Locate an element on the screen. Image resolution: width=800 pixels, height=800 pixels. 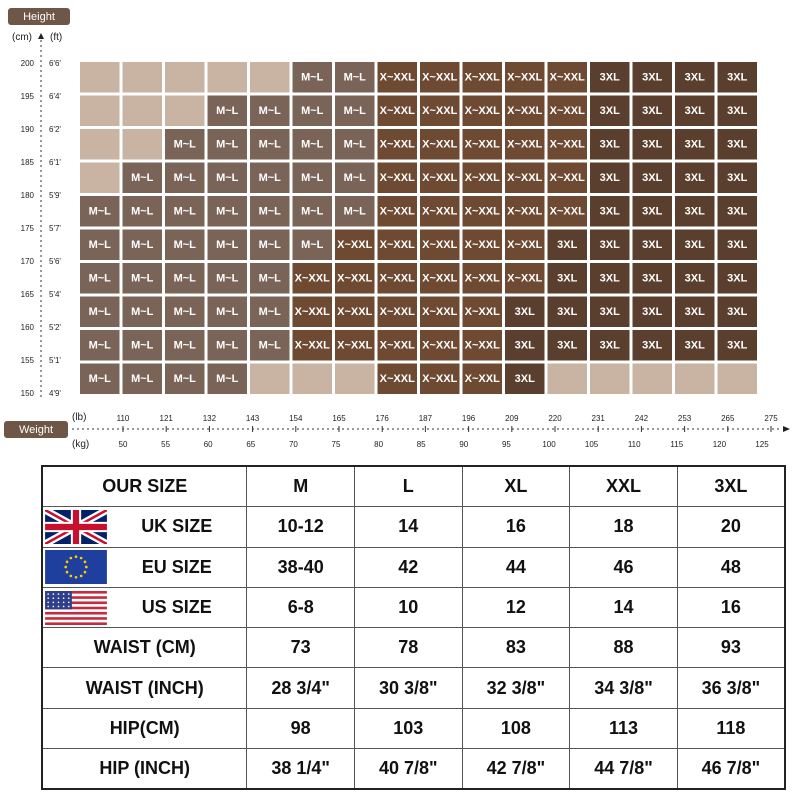
measurement-value-cell: 40 7/8" is located at coordinates (408, 769).